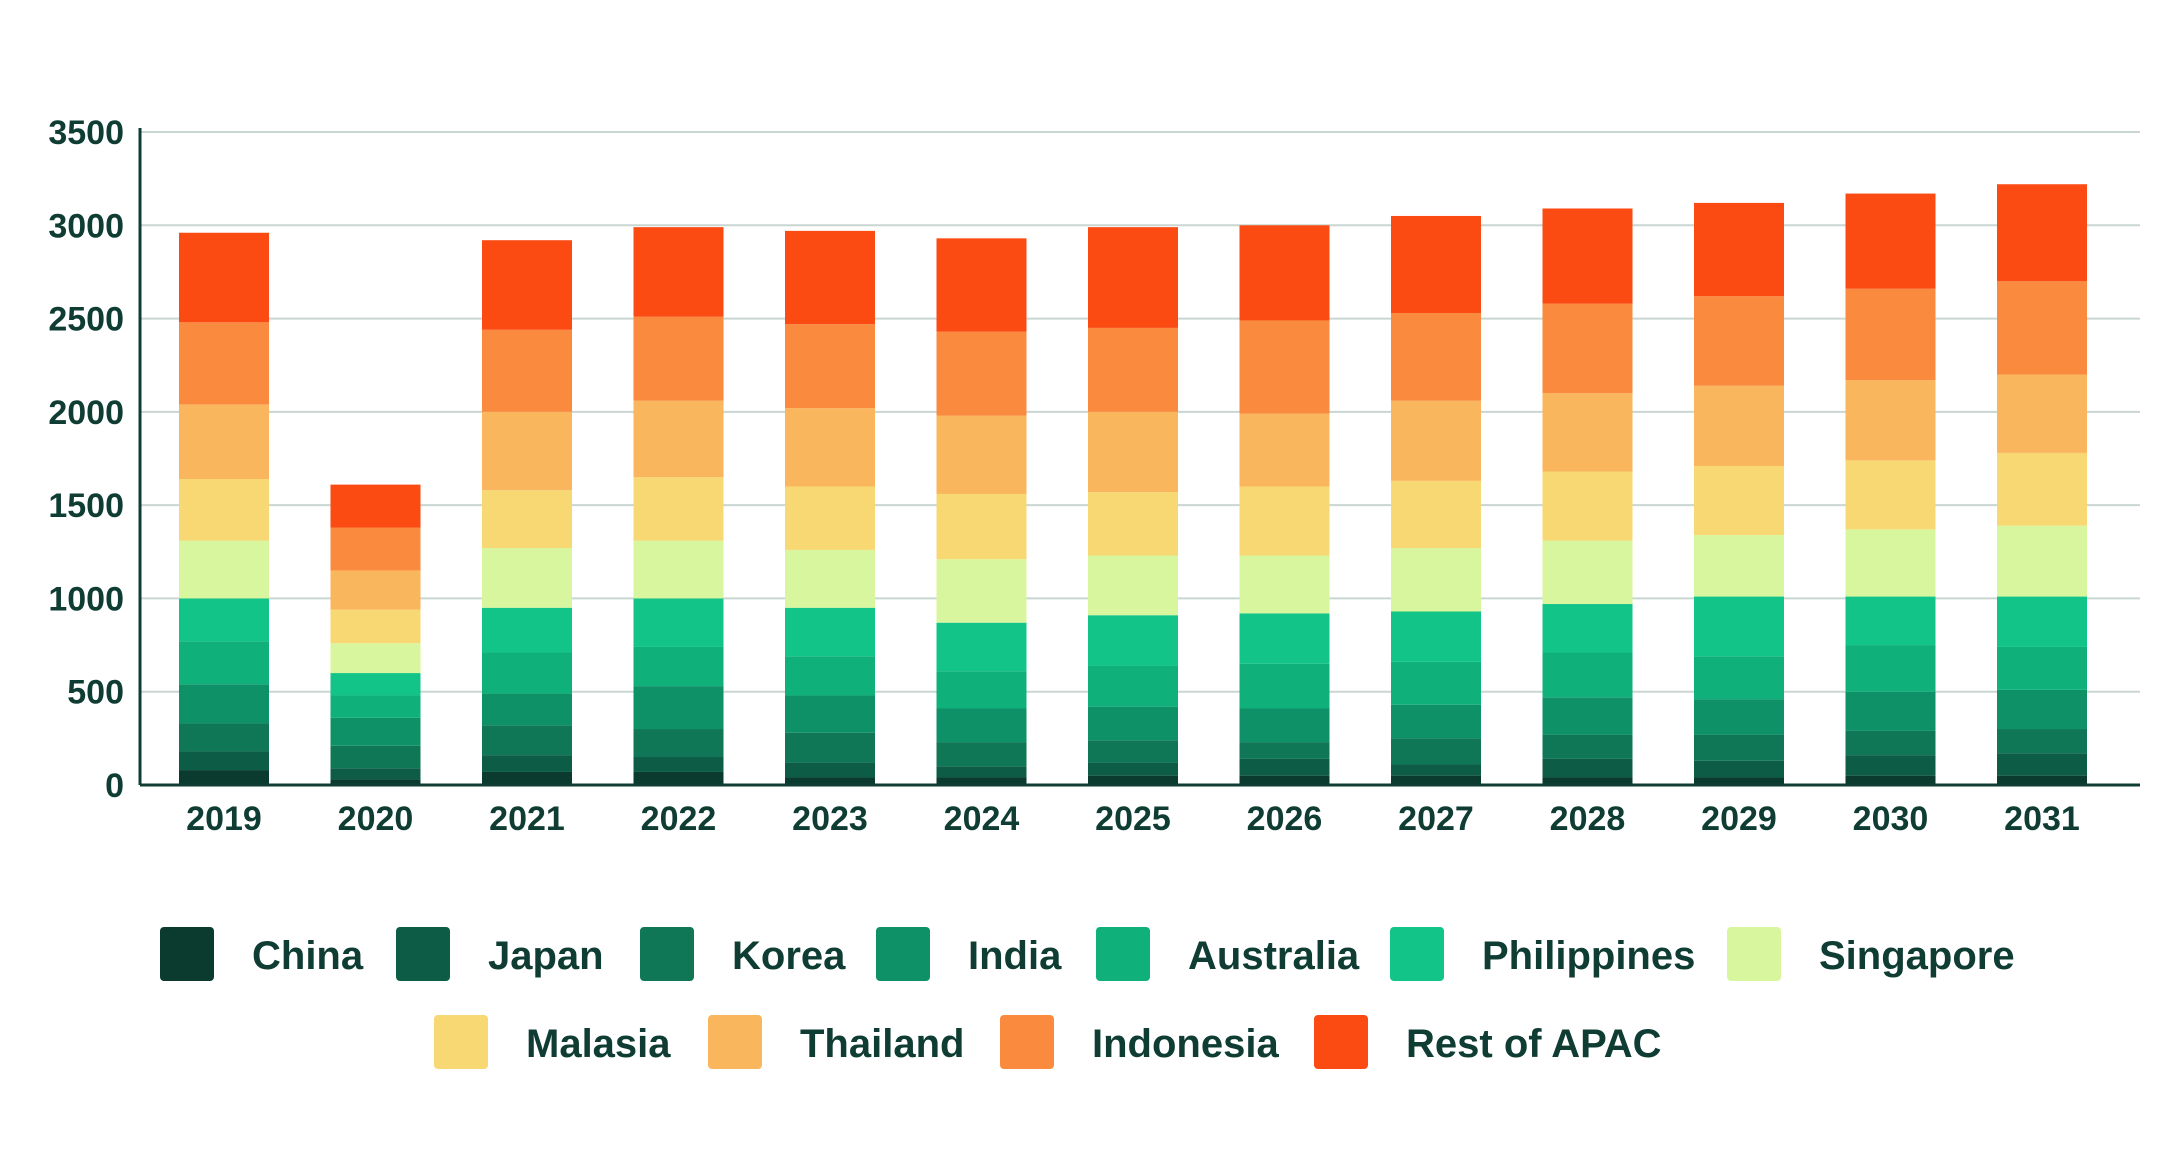 The width and height of the screenshot is (2160, 1166). What do you see at coordinates (830, 819) in the screenshot?
I see `x-tick-label: 2023` at bounding box center [830, 819].